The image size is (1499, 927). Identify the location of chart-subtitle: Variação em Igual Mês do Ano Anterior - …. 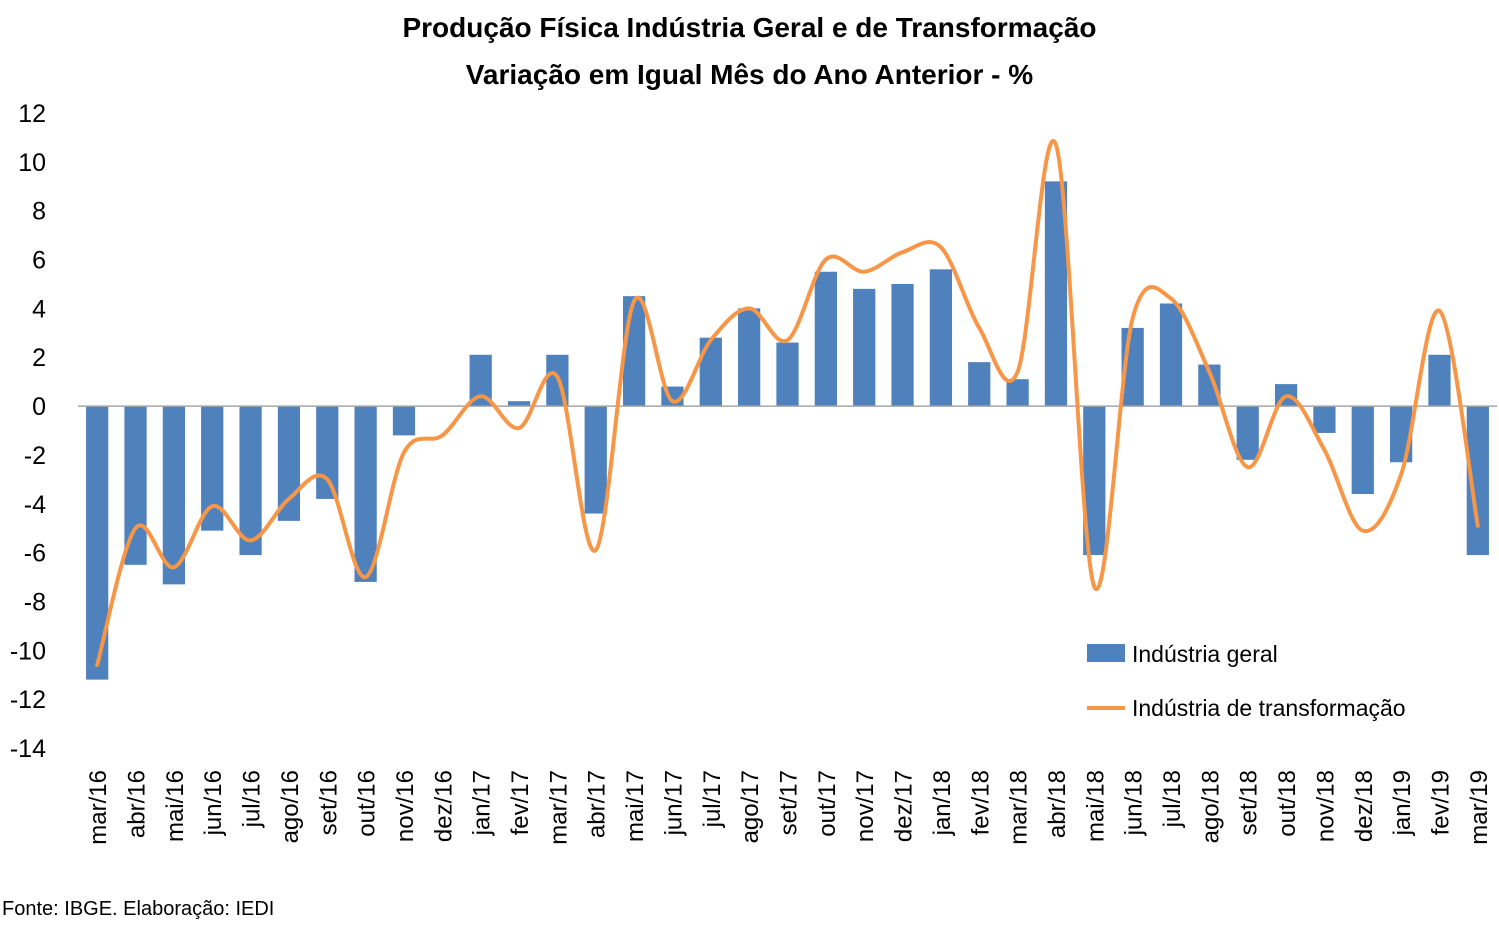
(749, 74).